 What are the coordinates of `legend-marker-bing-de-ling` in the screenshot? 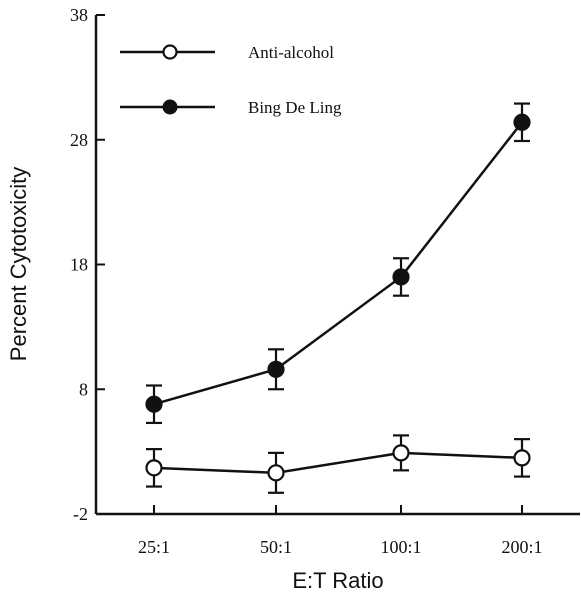 It's located at (170, 107).